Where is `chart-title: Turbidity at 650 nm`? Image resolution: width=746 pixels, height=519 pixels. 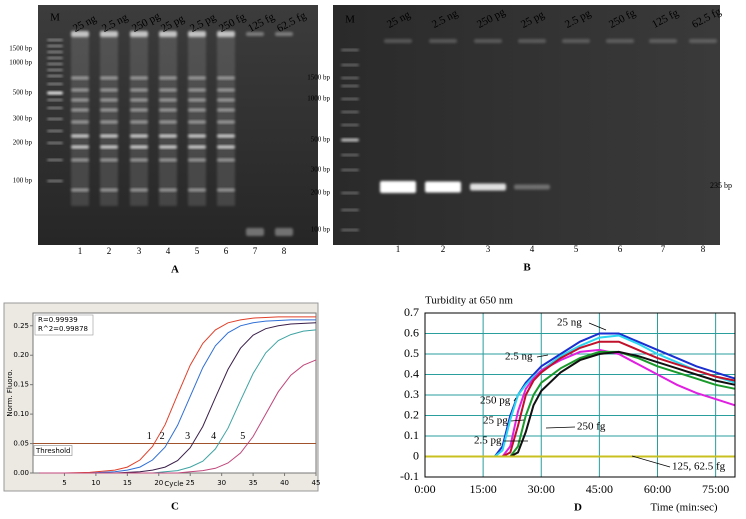 chart-title: Turbidity at 650 nm is located at coordinates (469, 301).